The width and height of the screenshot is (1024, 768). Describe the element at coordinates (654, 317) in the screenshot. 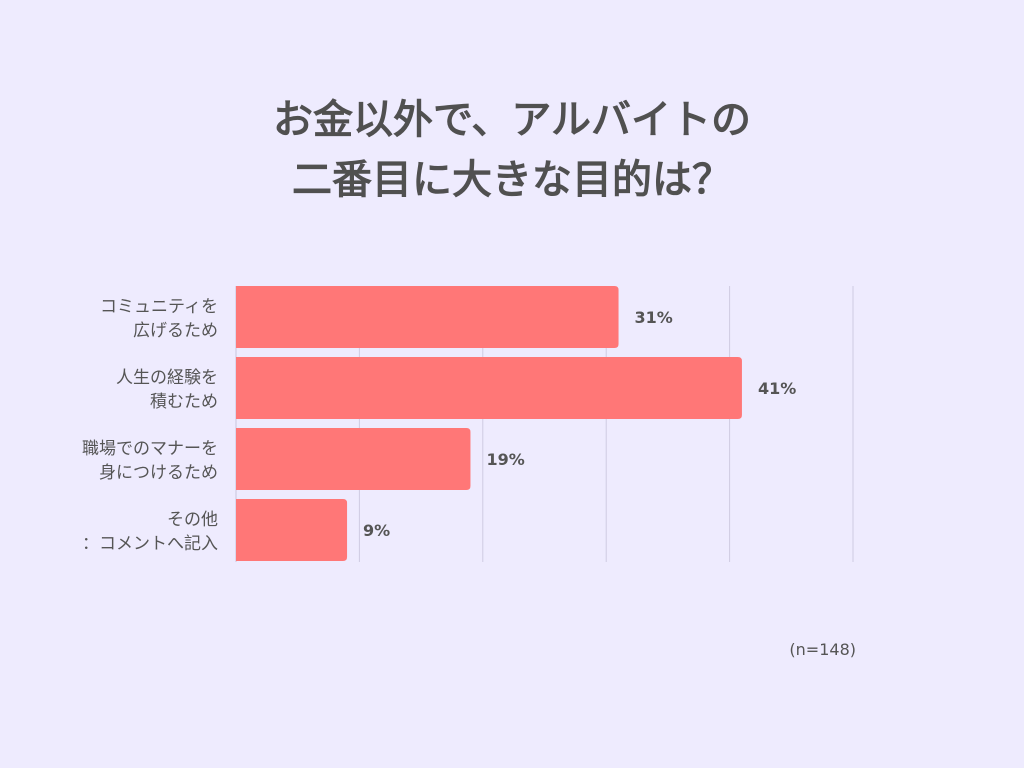

I see `data-label: 31%` at that location.